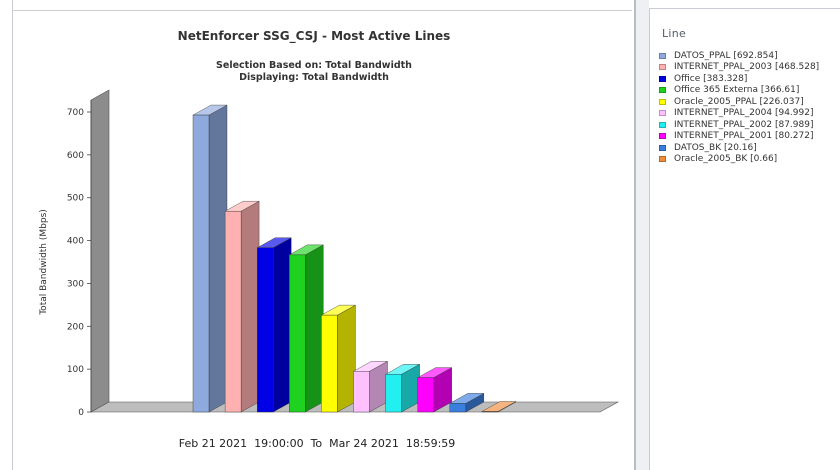 This screenshot has height=470, width=840. What do you see at coordinates (81, 413) in the screenshot?
I see `y-tick-label: 0` at bounding box center [81, 413].